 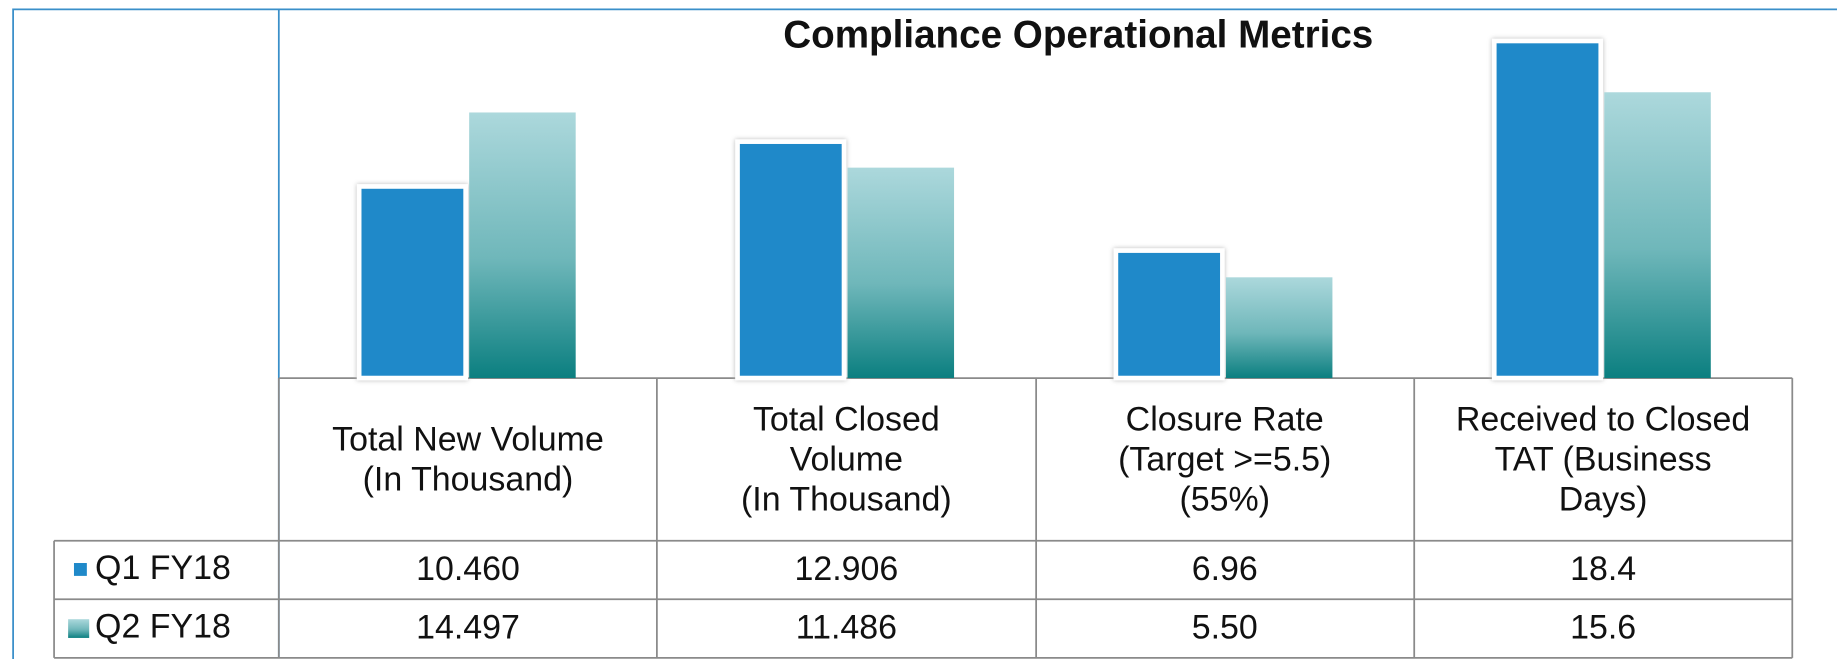 I want to click on value-label: 18.4, so click(x=1603, y=569).